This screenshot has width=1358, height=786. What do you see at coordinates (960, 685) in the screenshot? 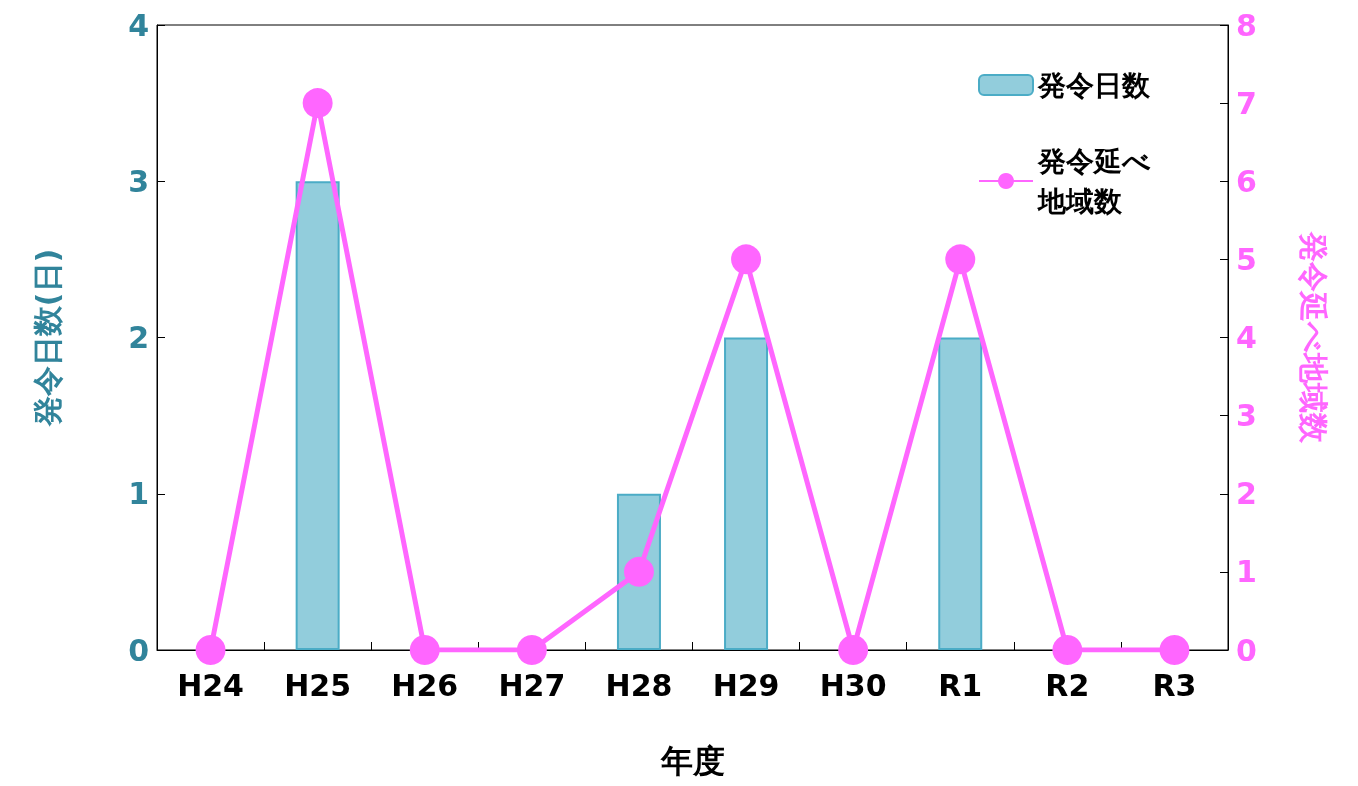
I see `x-tick-label: R1` at bounding box center [960, 685].